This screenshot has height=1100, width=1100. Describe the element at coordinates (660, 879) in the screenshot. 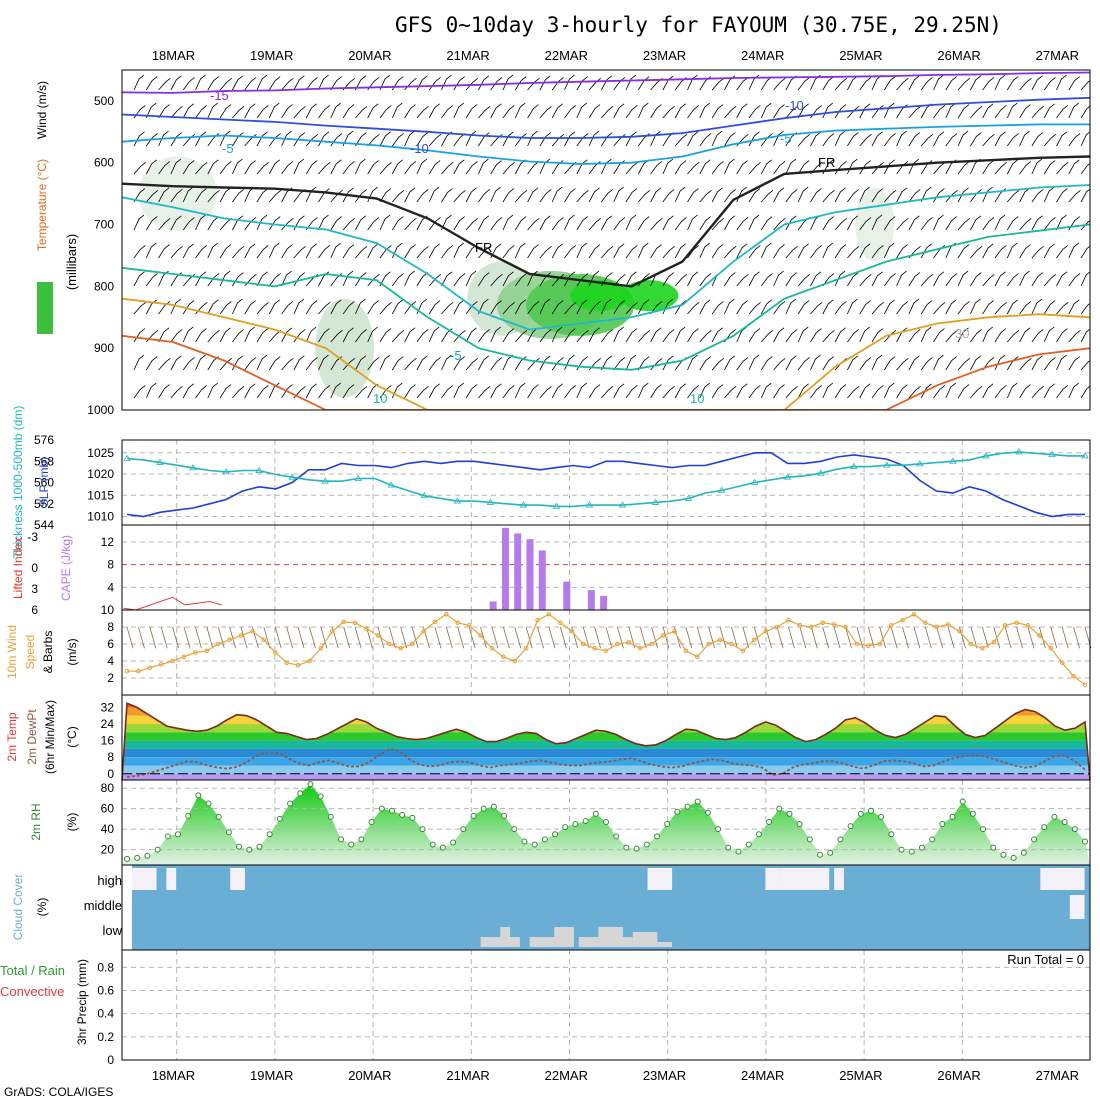

I see `cloud-high-gap` at that location.